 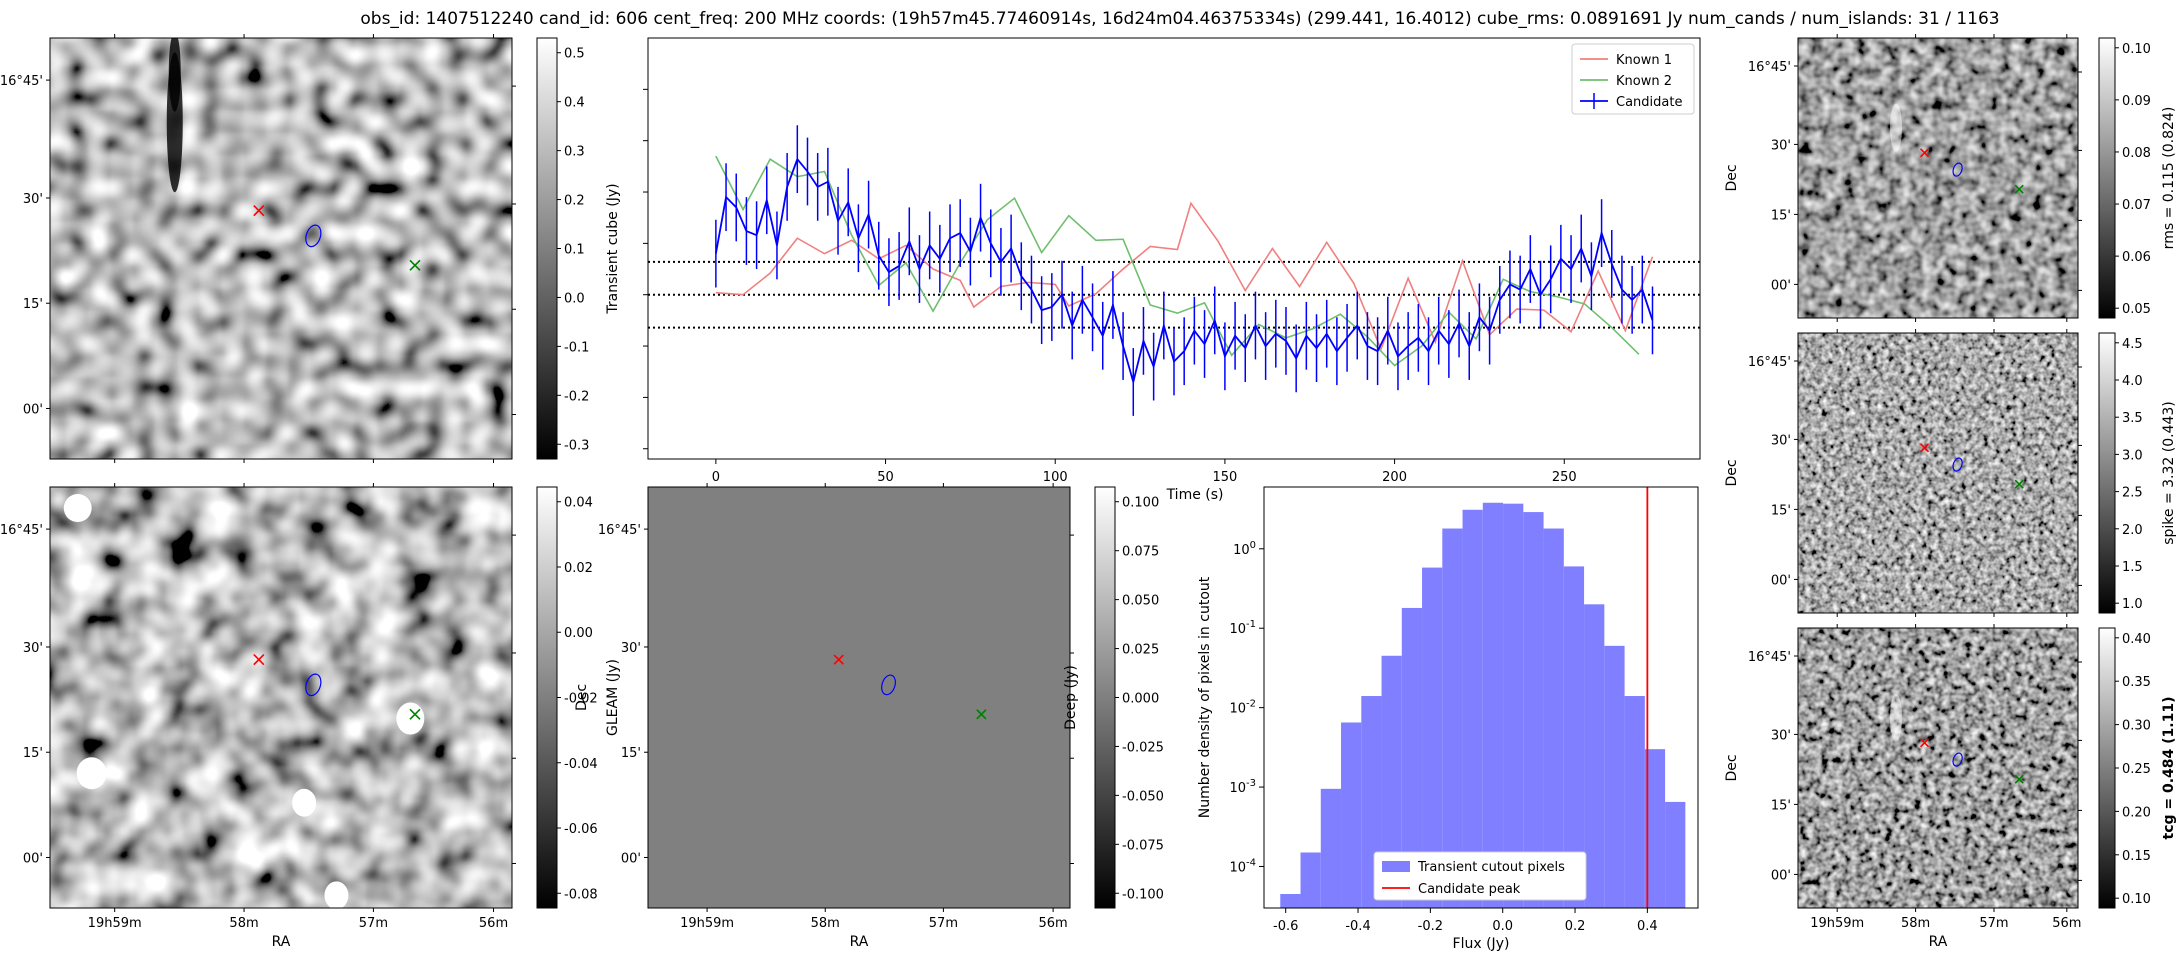 What do you see at coordinates (2132, 604) in the screenshot?
I see `colorbar-tick-label: 1.0` at bounding box center [2132, 604].